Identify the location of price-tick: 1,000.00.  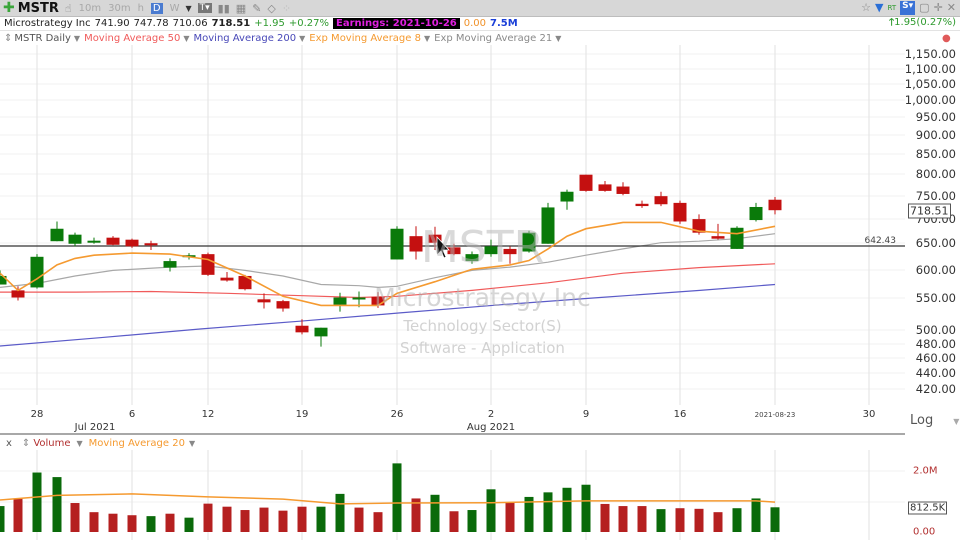
(930, 100).